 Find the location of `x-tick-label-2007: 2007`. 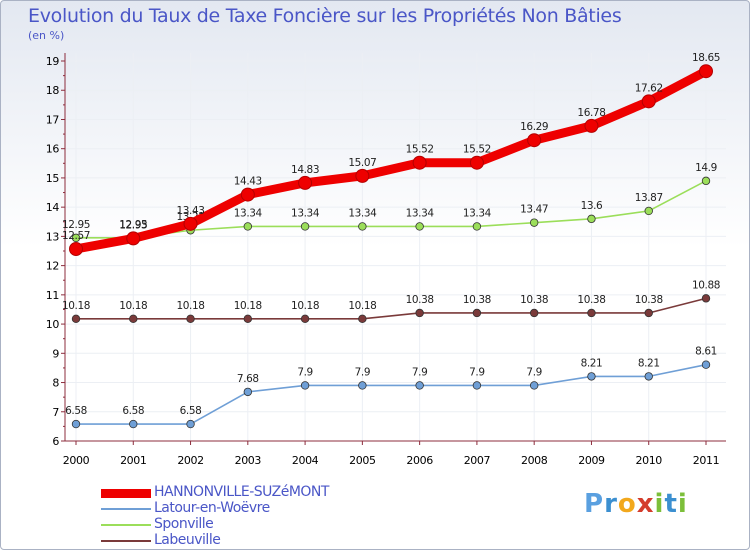

x-tick-label-2007: 2007 is located at coordinates (477, 460).